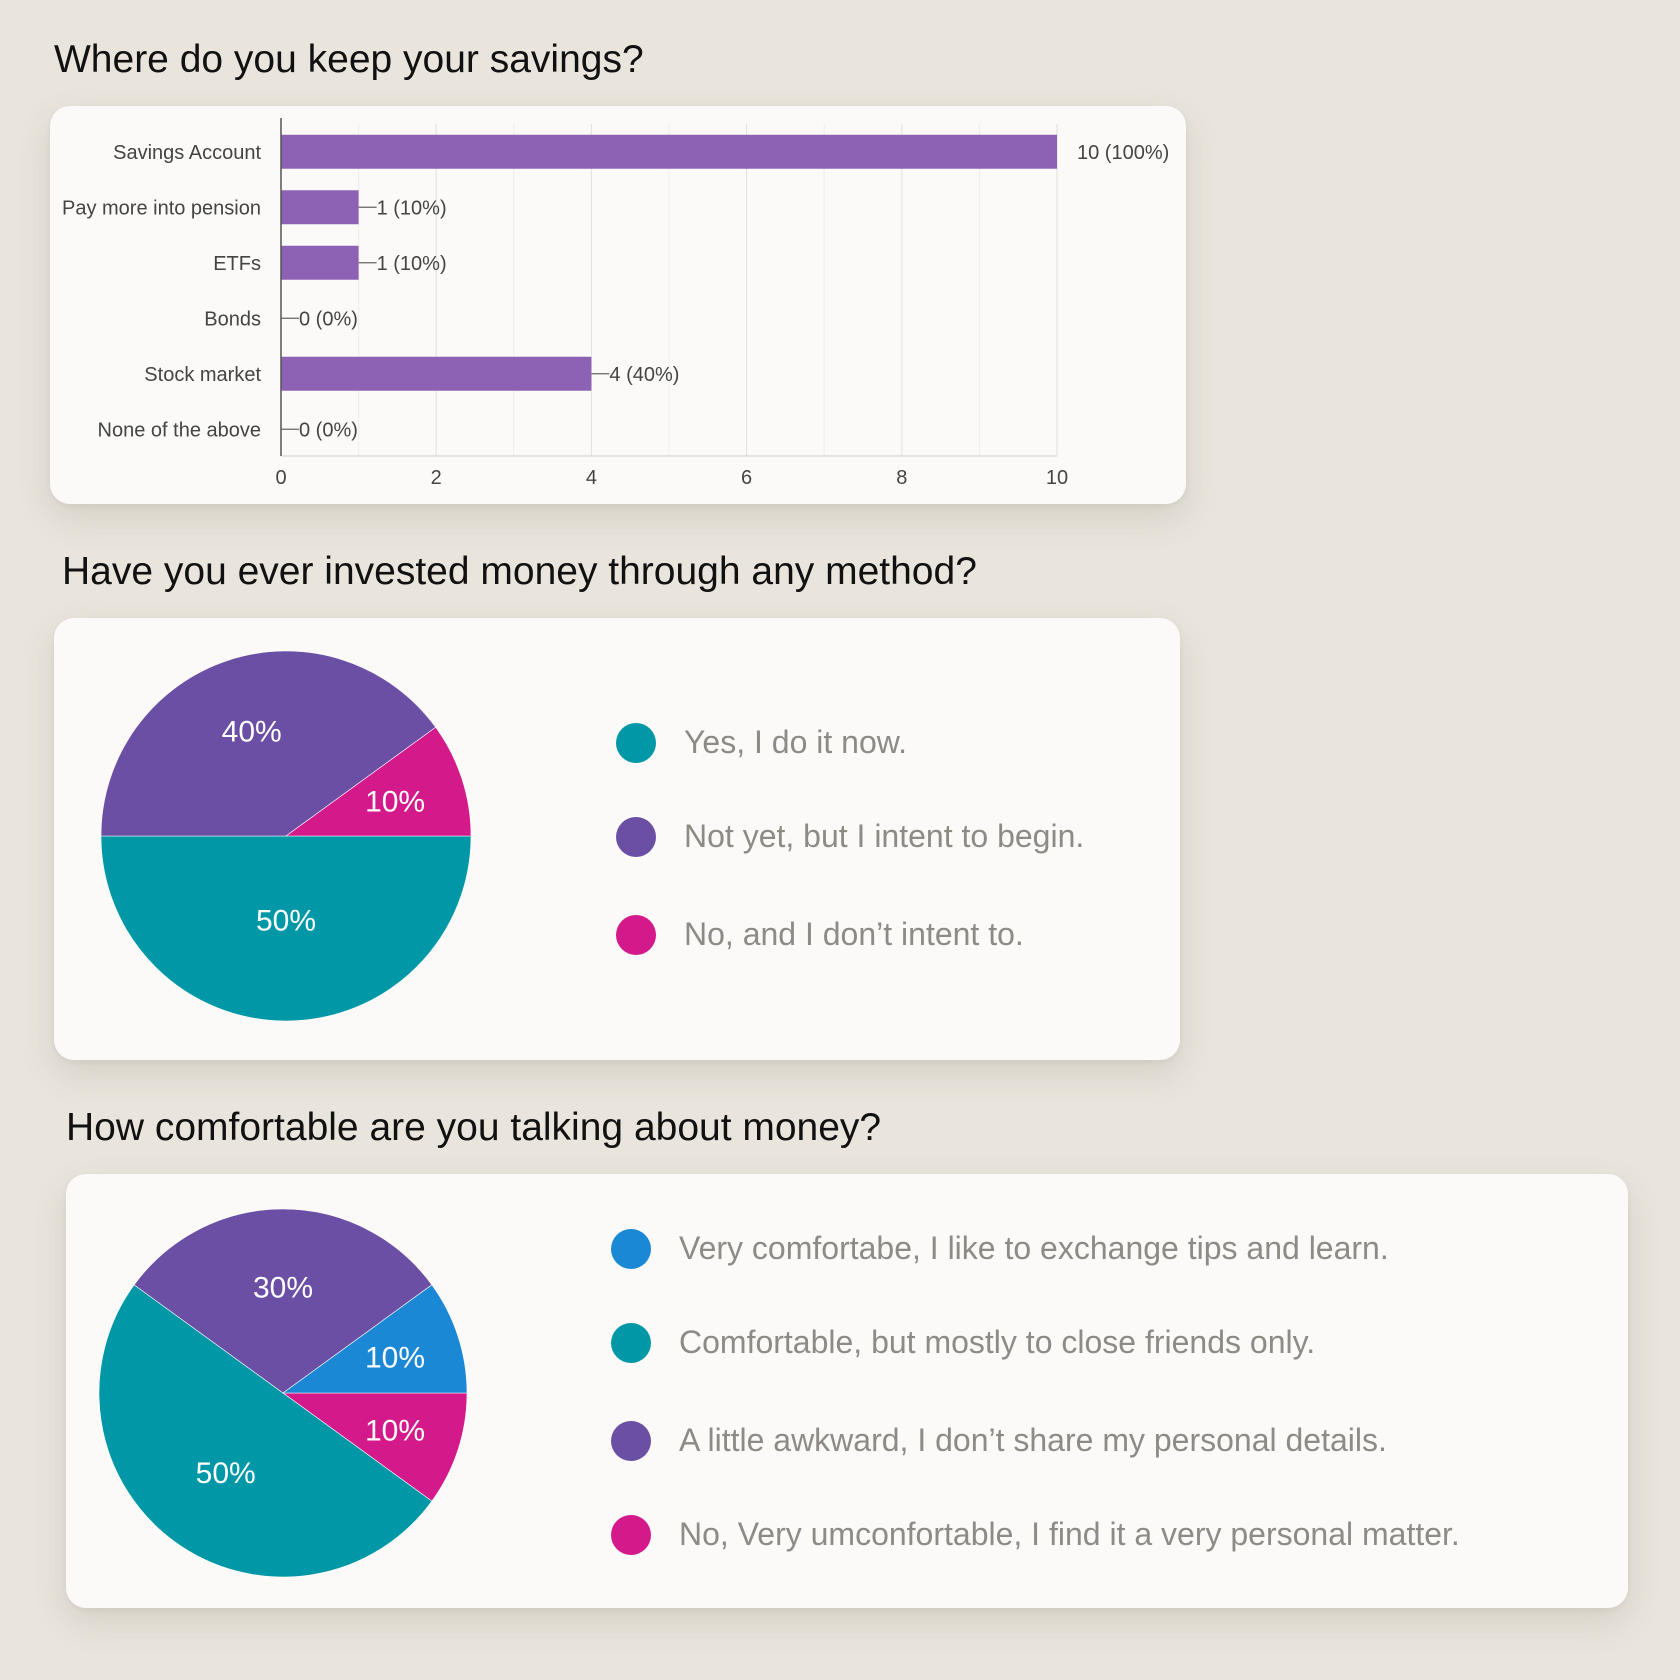 This screenshot has height=1680, width=1680. I want to click on data-label-none-of-the-above: 0 (0%), so click(328, 430).